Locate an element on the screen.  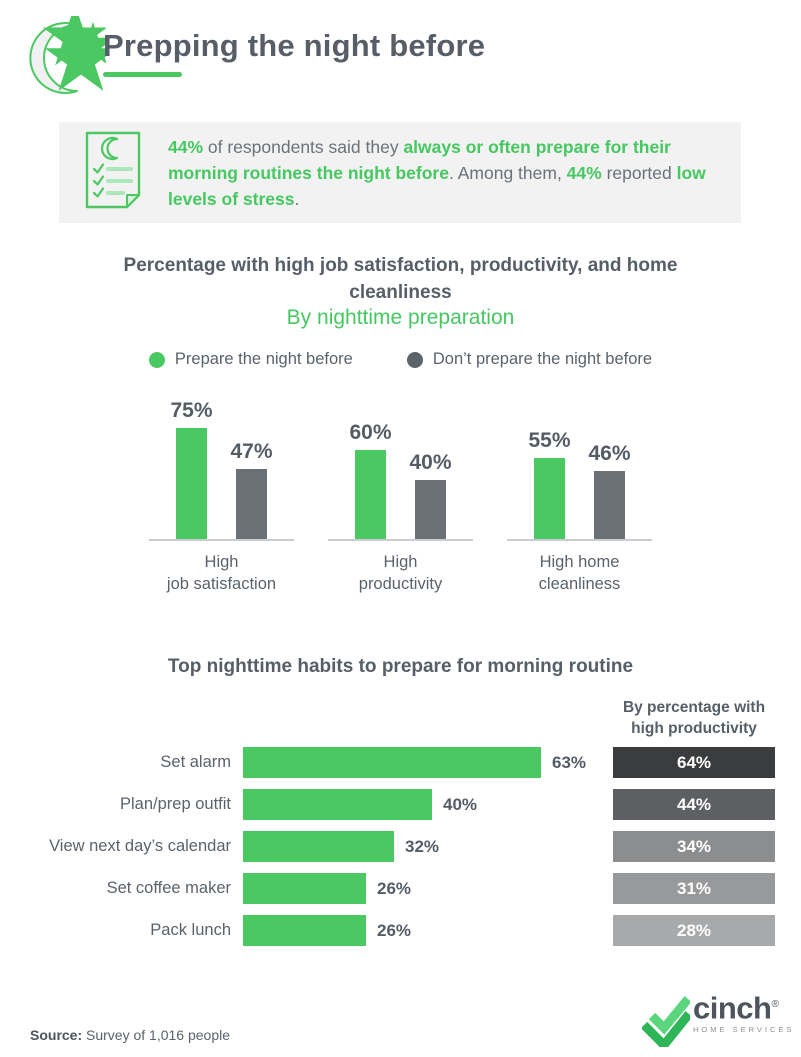
bar-group: 75% 47% High job satisfaction is located at coordinates (221, 496).